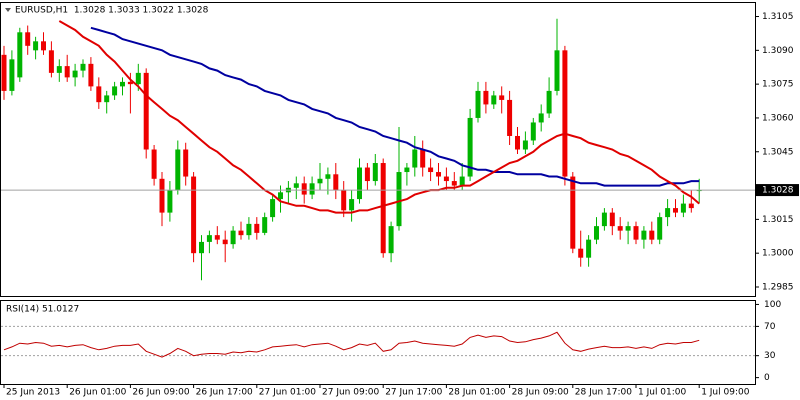 The image size is (800, 400). I want to click on current-price-label: 1.3028, so click(778, 191).